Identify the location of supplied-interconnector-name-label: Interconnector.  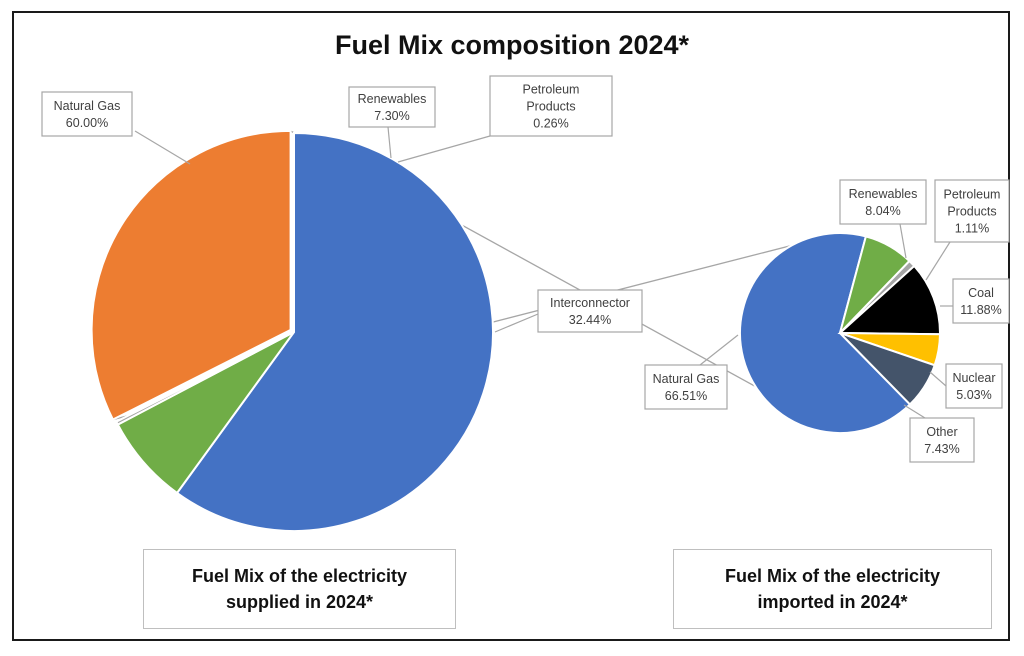
(590, 303).